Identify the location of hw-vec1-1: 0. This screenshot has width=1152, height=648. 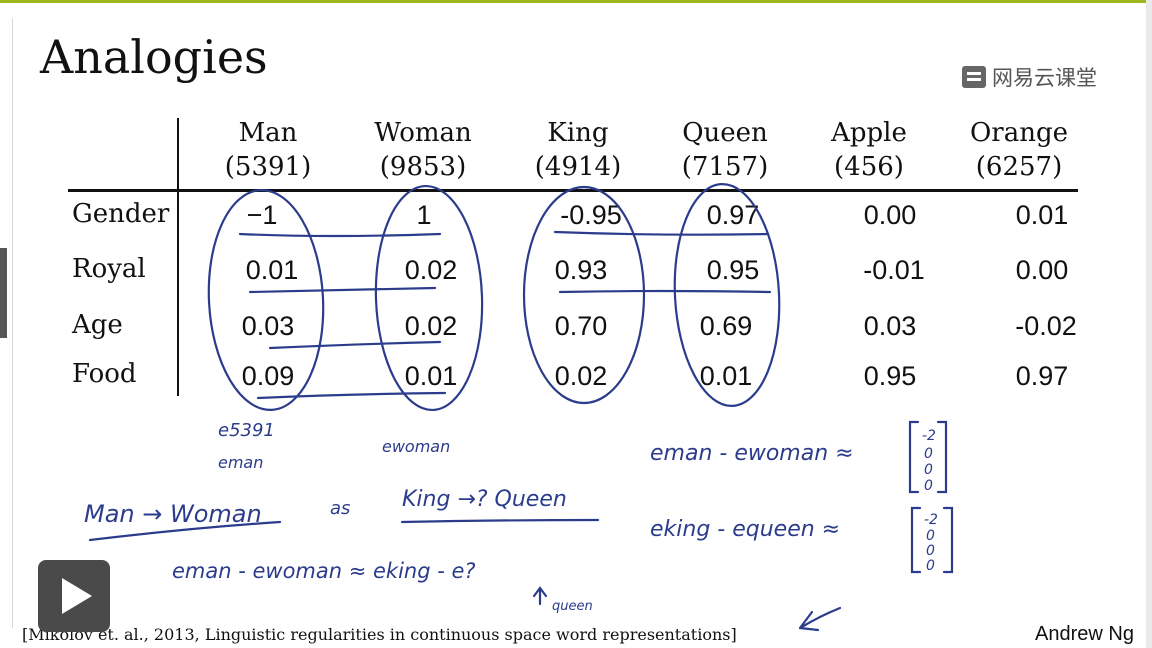
(928, 454).